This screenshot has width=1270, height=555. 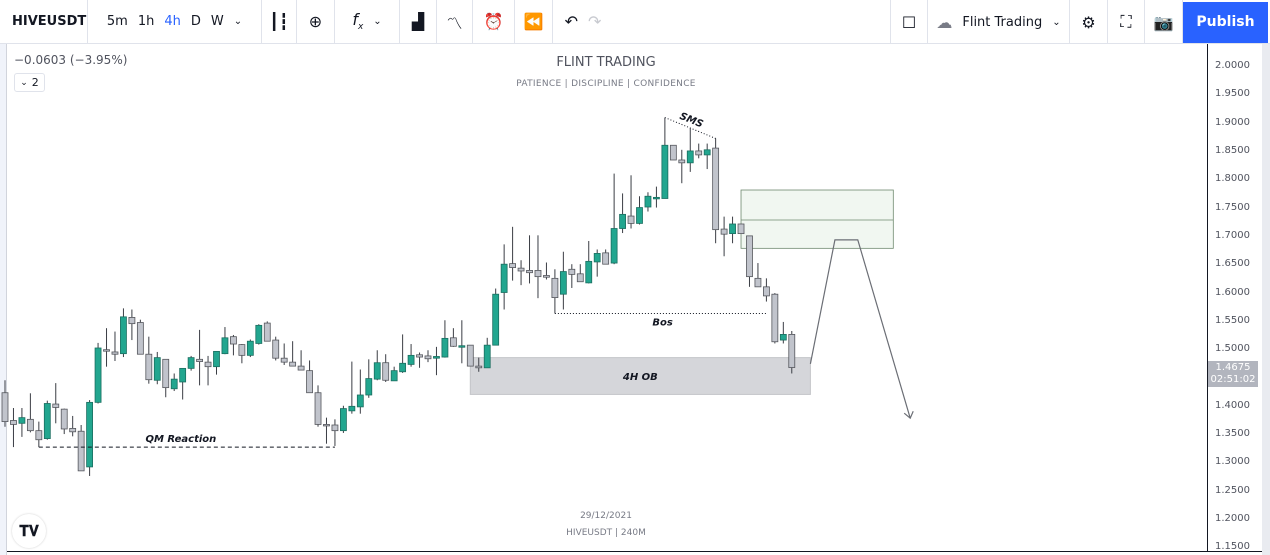 What do you see at coordinates (1225, 22) in the screenshot?
I see `publish-button: Publish` at bounding box center [1225, 22].